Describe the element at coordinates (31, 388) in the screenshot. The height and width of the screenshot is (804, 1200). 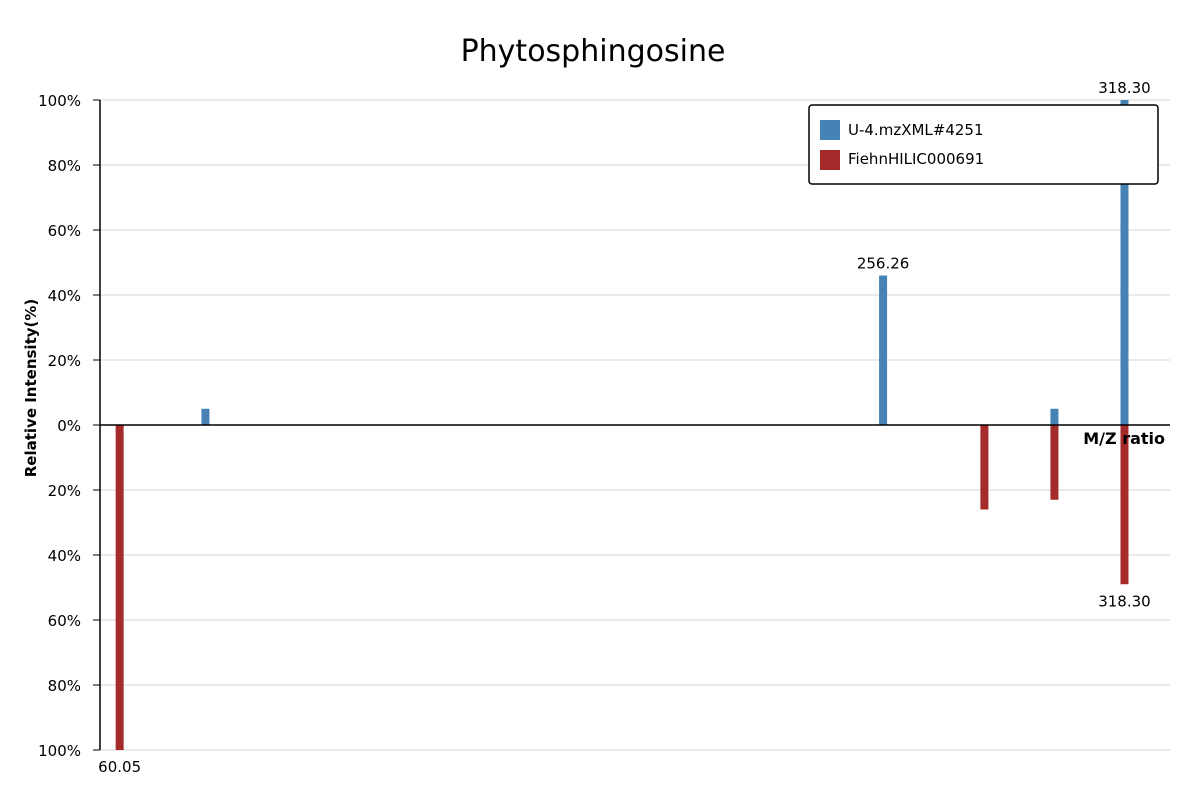
I see `y-axis-label: Relative Intensity(%)` at that location.